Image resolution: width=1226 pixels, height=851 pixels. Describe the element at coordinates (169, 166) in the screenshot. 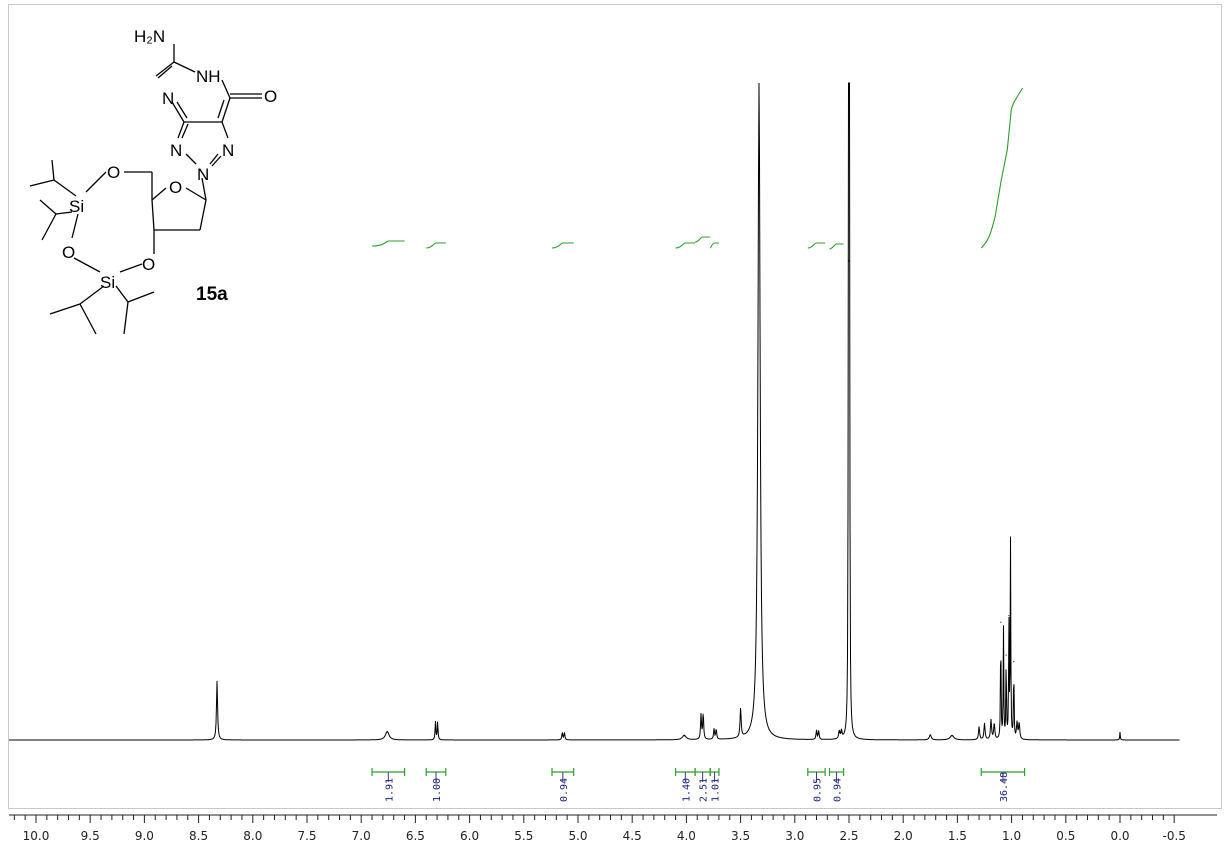

I see `structure-labels: H₂N NH O N N N N O O Si O Si O 15a` at that location.